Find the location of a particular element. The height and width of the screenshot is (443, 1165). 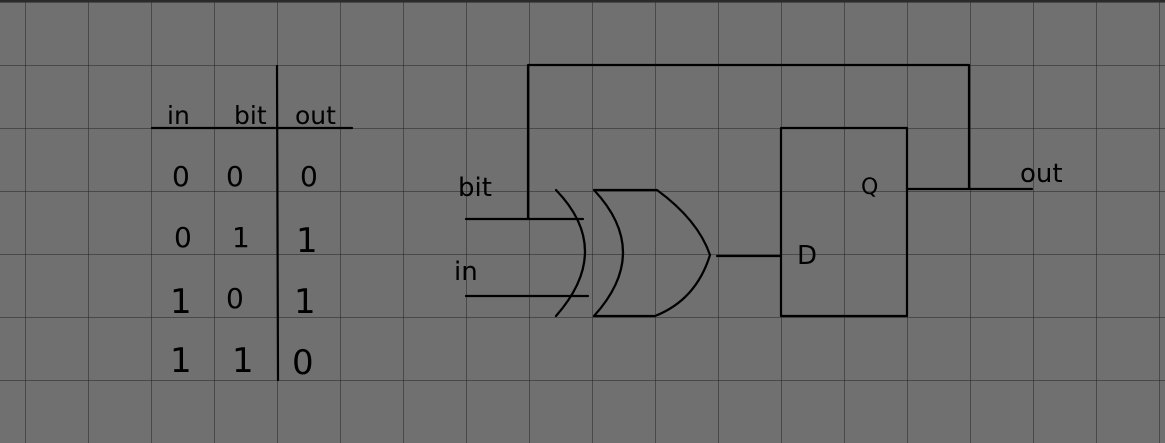

truth-table-output-divider is located at coordinates (277, 223).